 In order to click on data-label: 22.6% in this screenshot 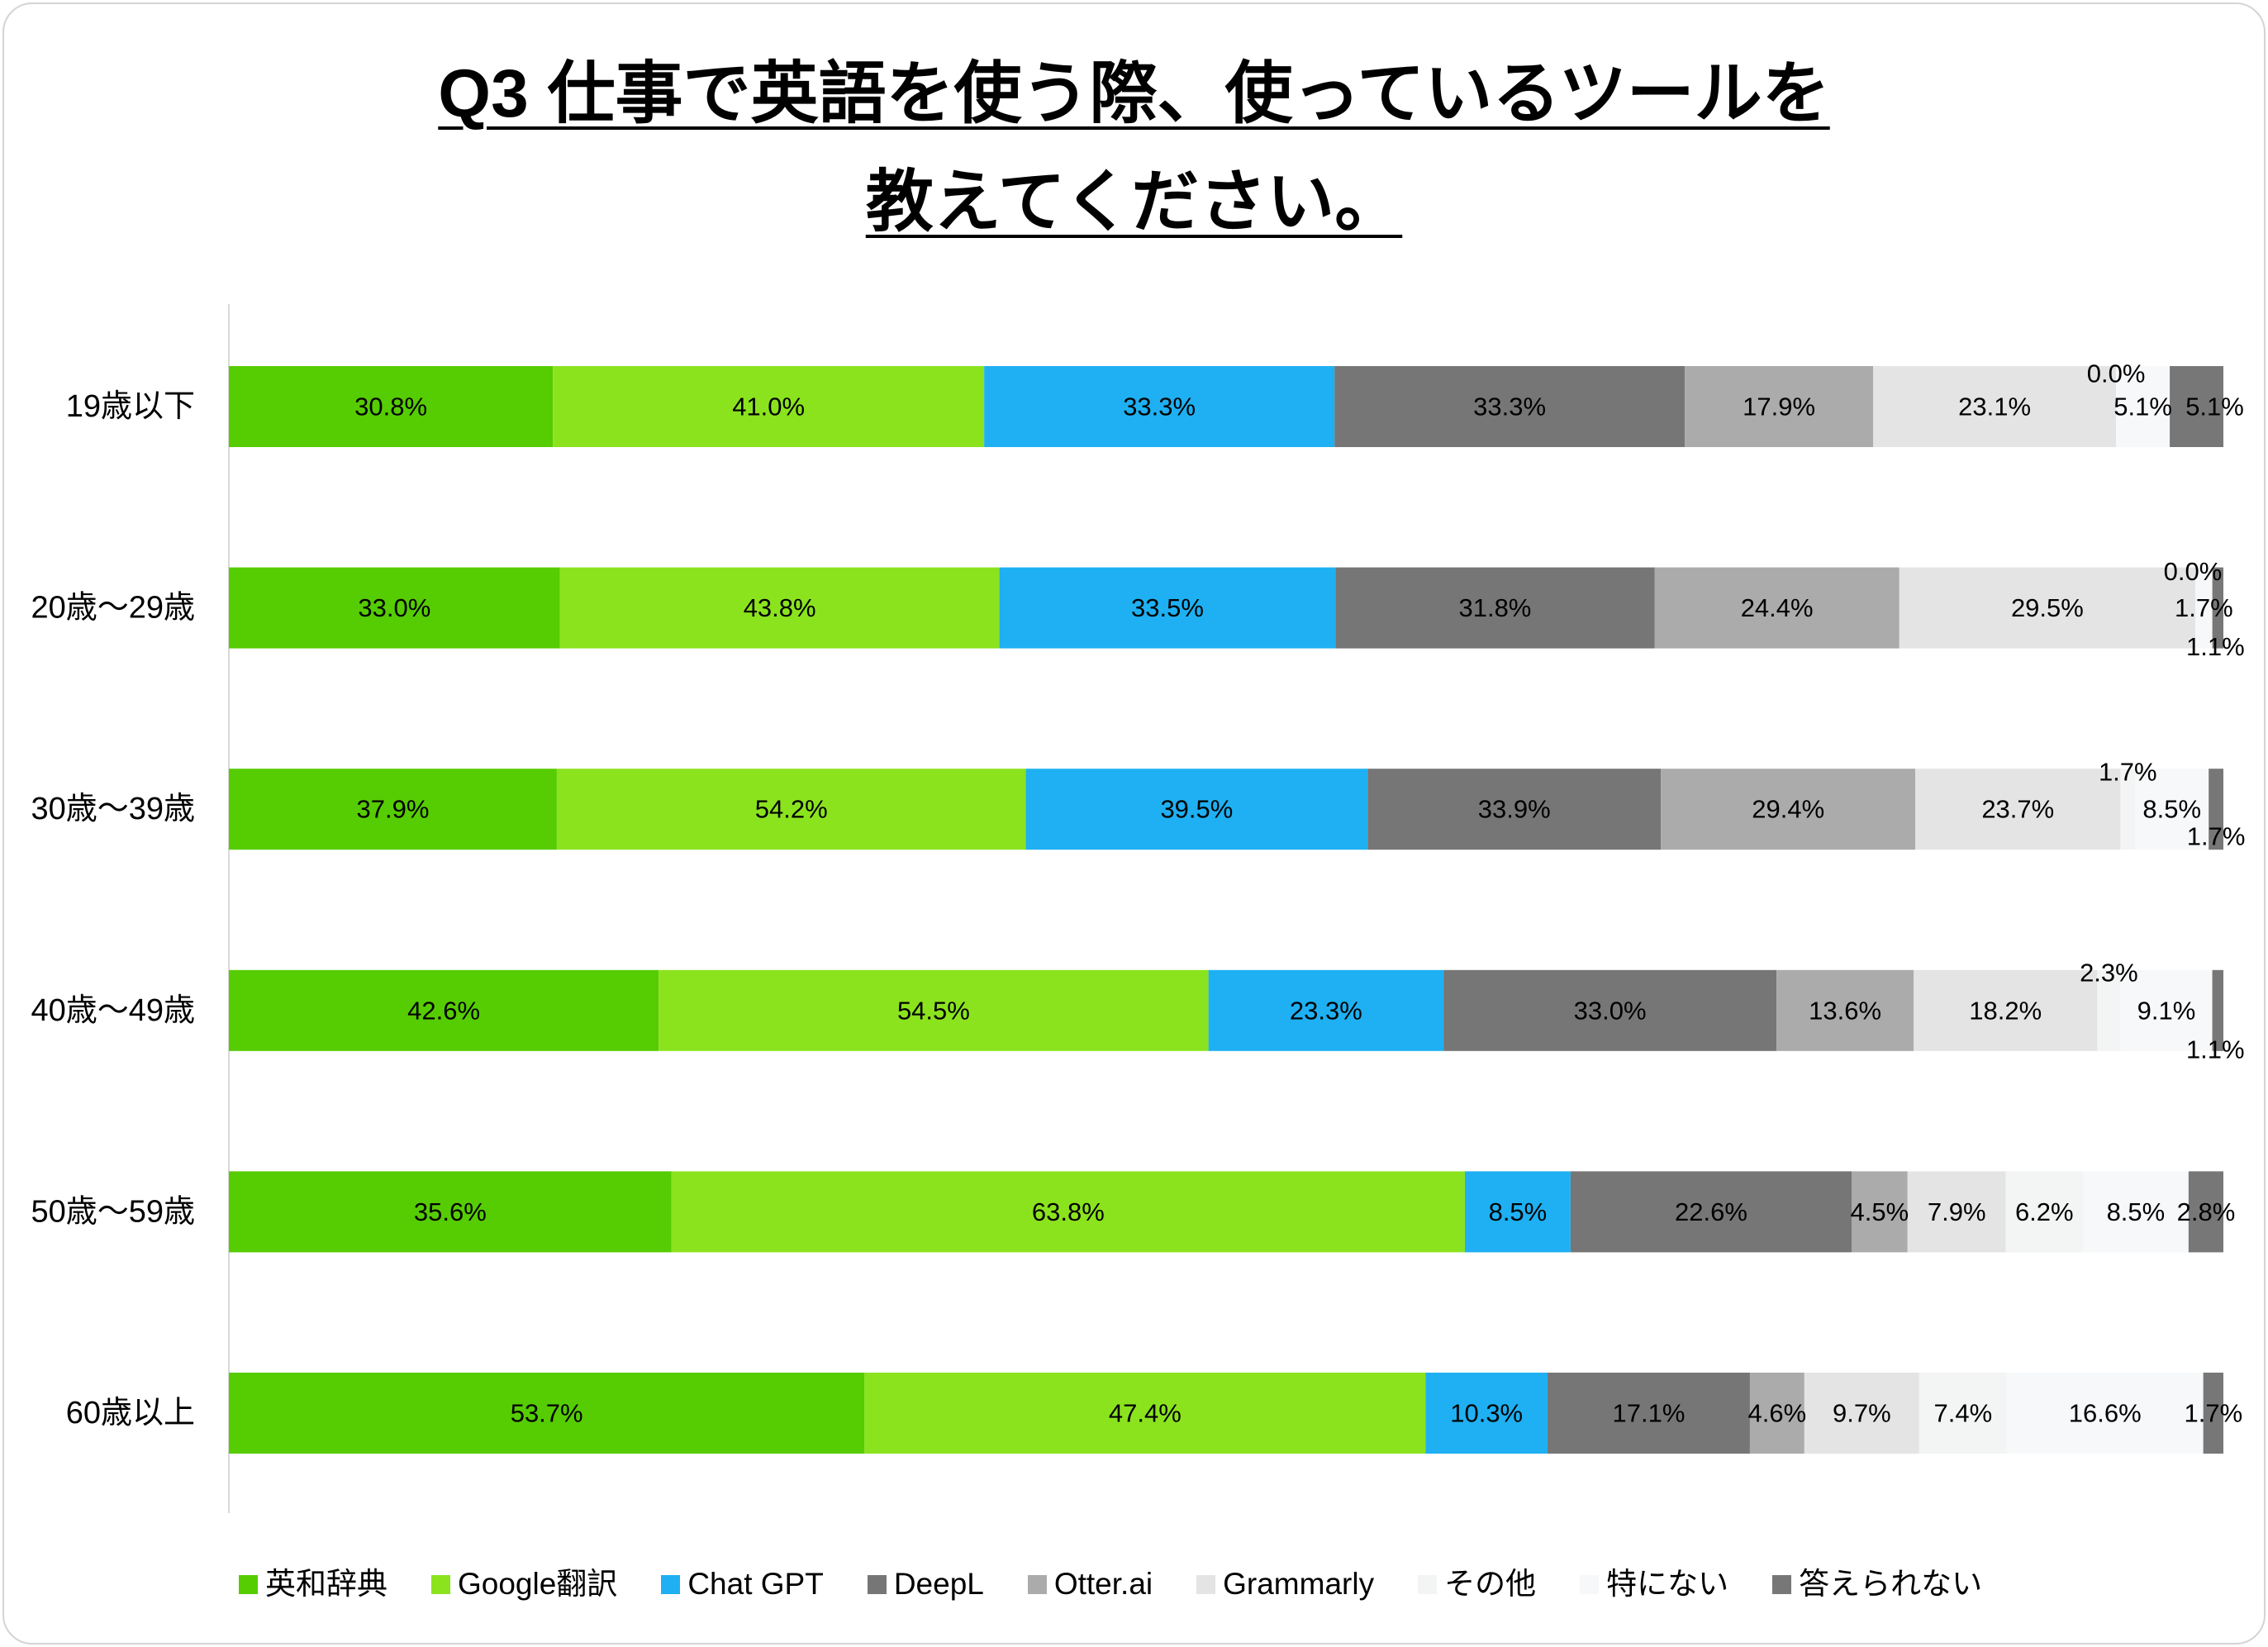, I will do `click(1711, 1211)`.